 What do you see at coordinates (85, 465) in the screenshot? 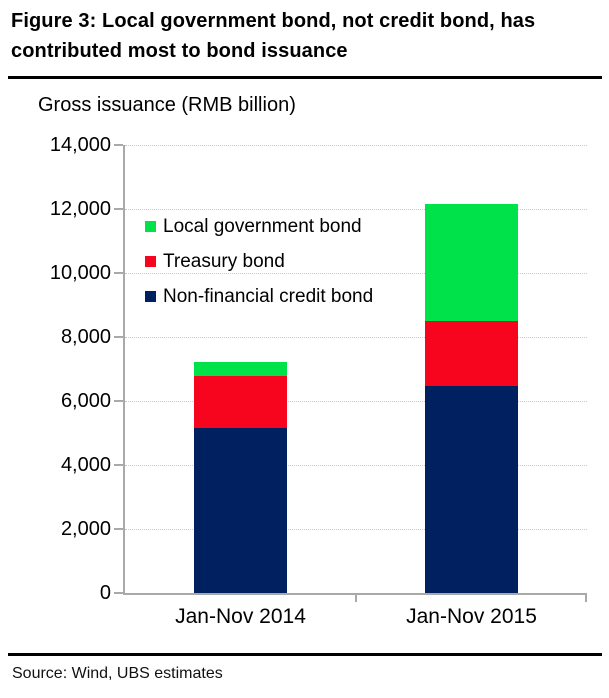
I see `y-axis-tick-label: 4,000` at bounding box center [85, 465].